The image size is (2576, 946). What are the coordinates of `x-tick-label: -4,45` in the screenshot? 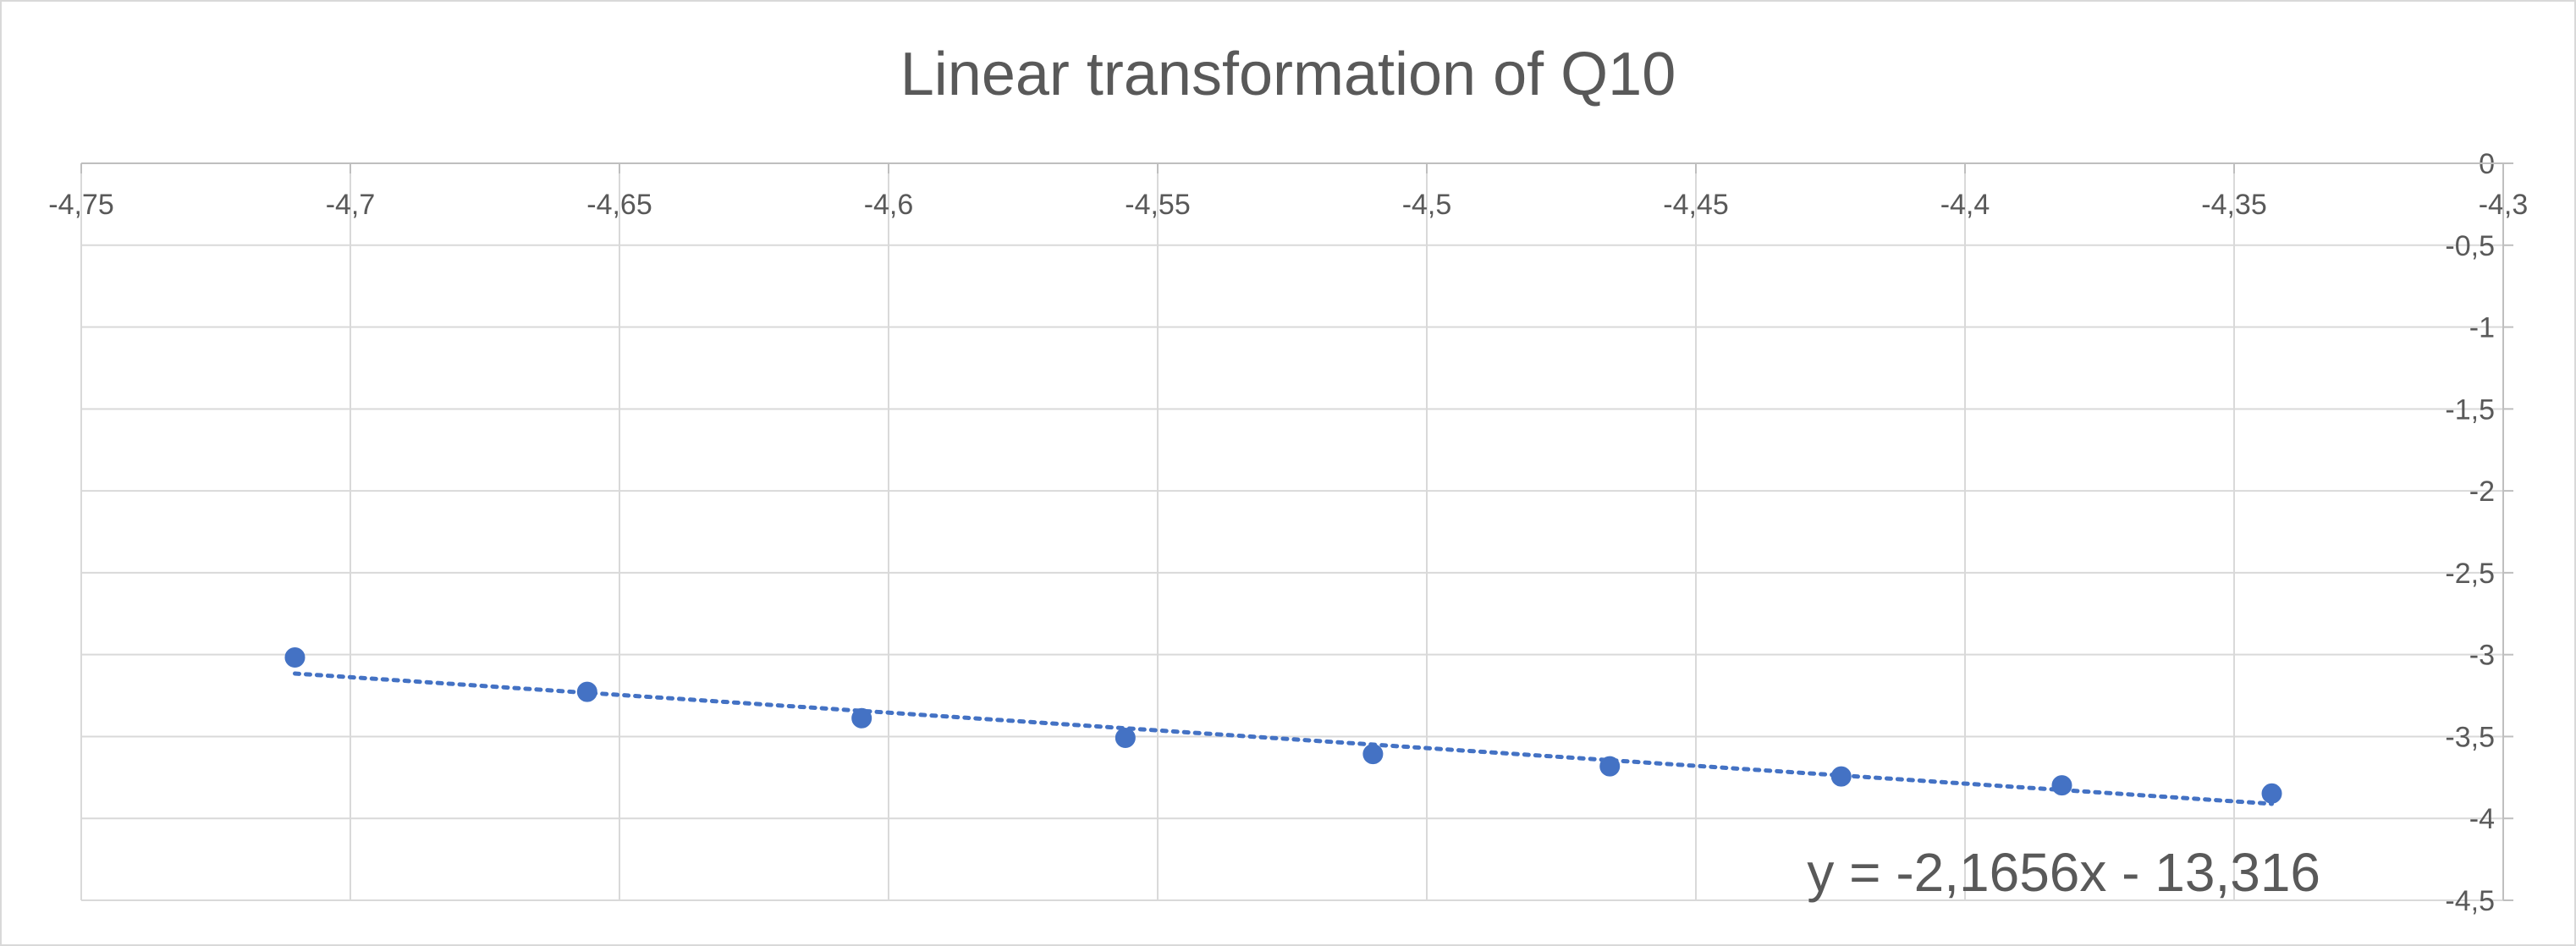 It's located at (1696, 205).